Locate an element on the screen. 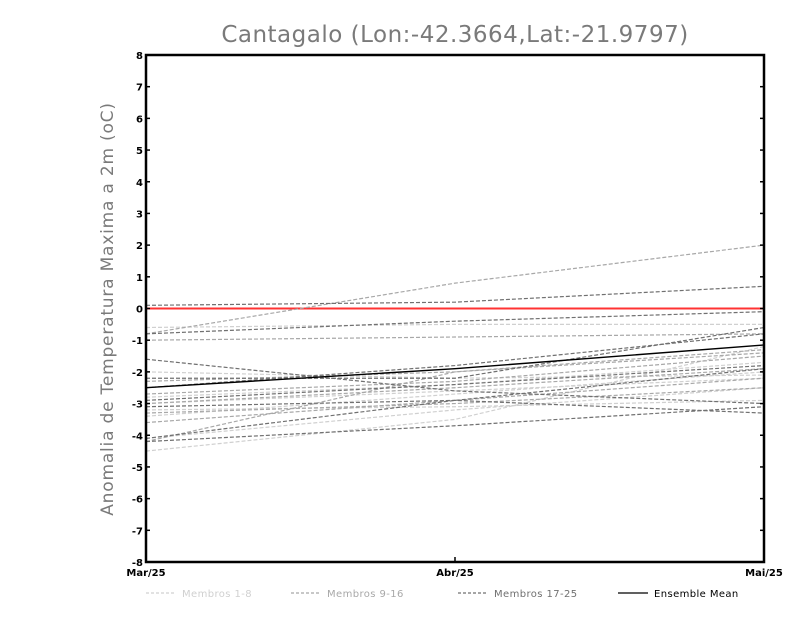  y-tick-label: -2 is located at coordinates (137, 373).